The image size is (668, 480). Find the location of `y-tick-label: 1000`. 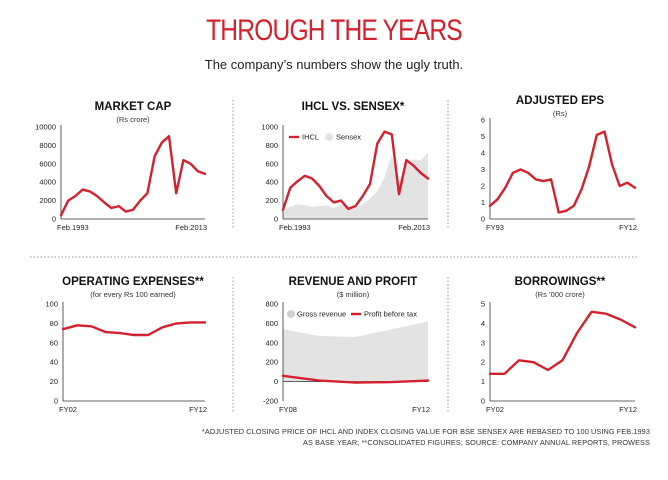

y-tick-label: 1000 is located at coordinates (269, 127).